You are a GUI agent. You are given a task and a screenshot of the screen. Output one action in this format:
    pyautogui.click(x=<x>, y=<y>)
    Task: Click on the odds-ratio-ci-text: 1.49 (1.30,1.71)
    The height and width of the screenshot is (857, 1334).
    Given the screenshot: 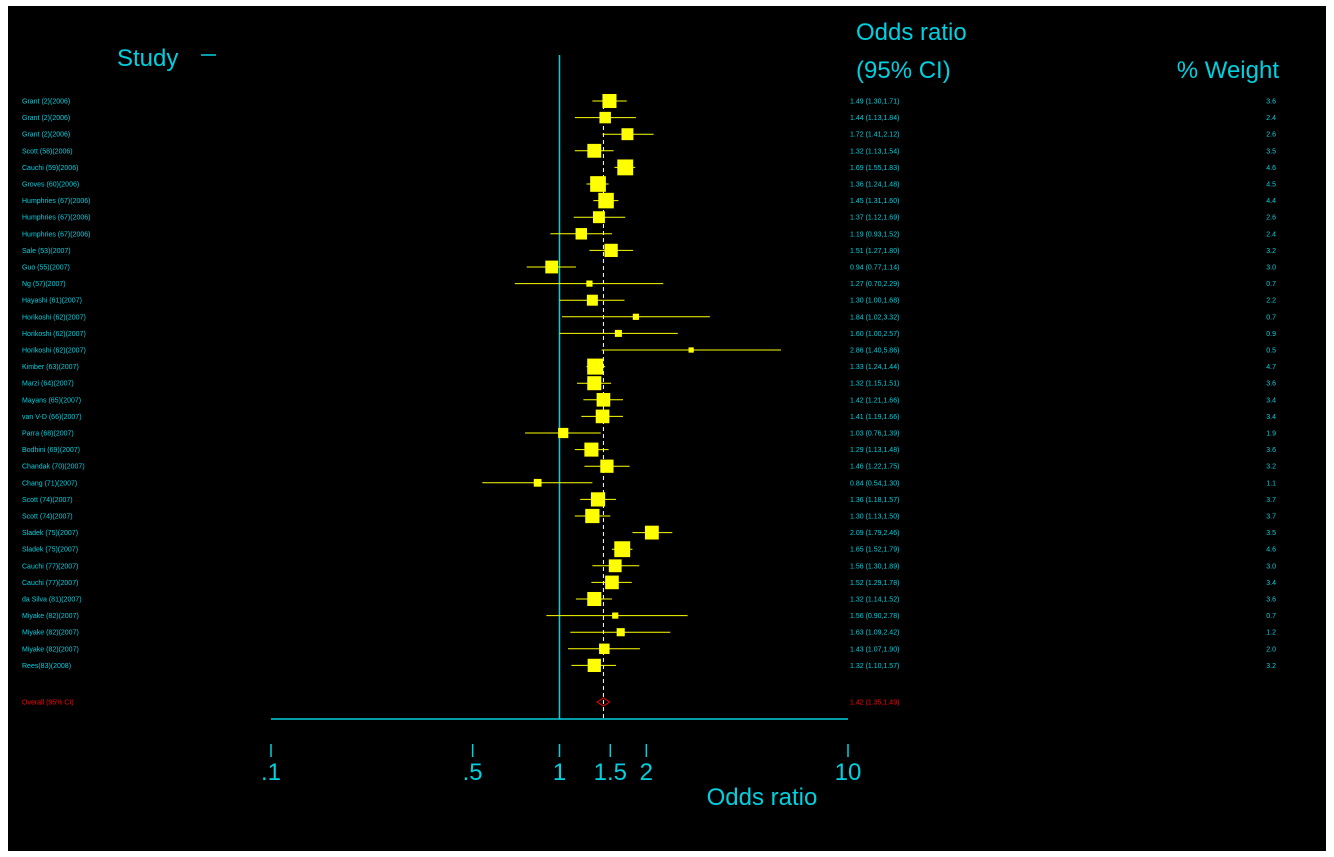 What is the action you would take?
    pyautogui.click(x=874, y=102)
    